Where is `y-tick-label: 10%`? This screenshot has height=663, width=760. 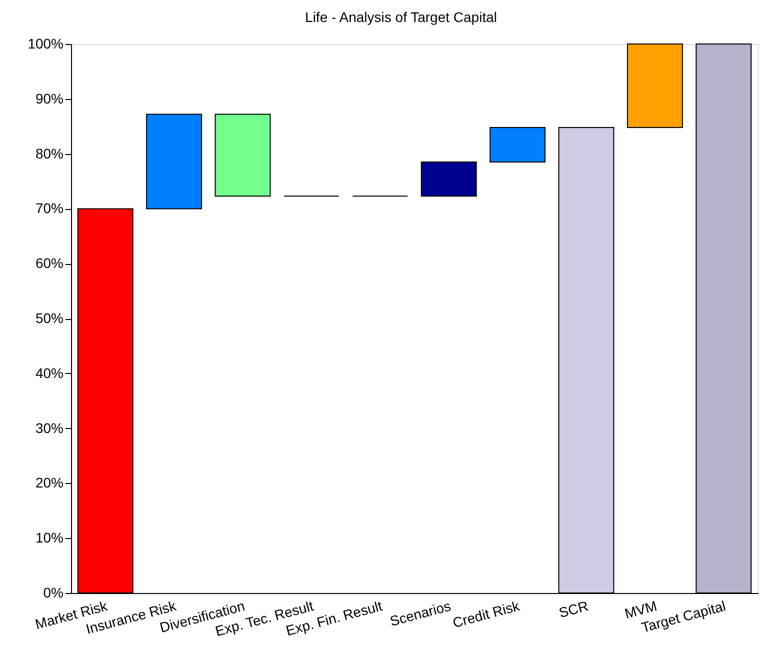
y-tick-label: 10% is located at coordinates (49, 538).